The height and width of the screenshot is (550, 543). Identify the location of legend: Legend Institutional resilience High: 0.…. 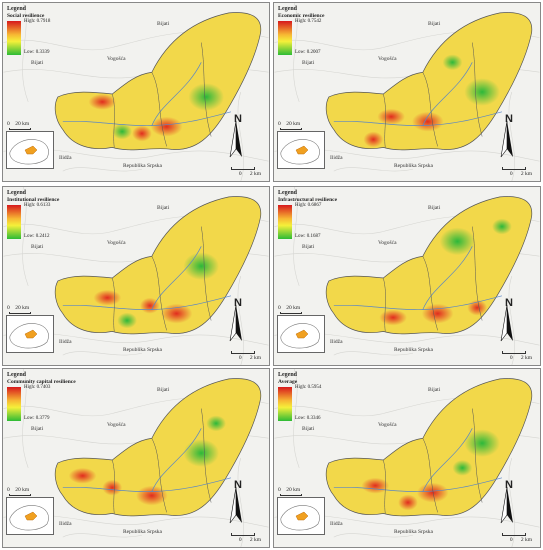
(47, 214).